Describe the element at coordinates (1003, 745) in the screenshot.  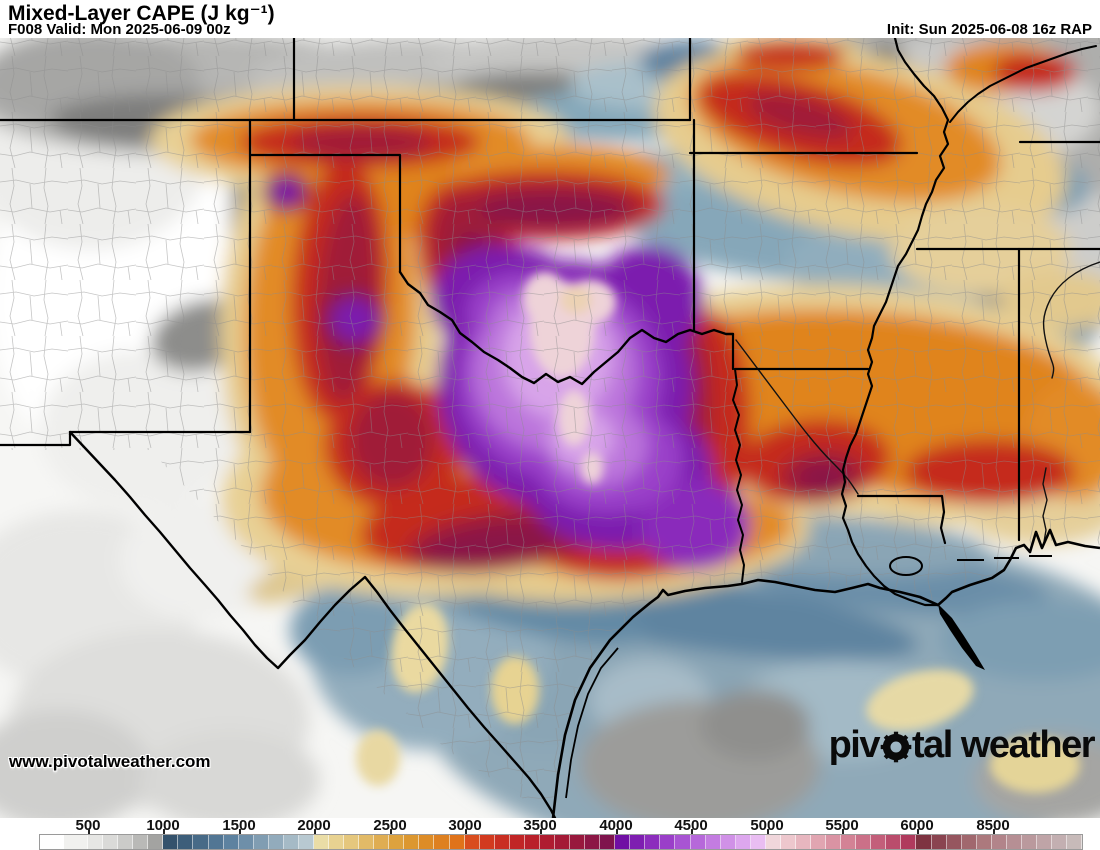
I see `logo-text-post: tal weather` at that location.